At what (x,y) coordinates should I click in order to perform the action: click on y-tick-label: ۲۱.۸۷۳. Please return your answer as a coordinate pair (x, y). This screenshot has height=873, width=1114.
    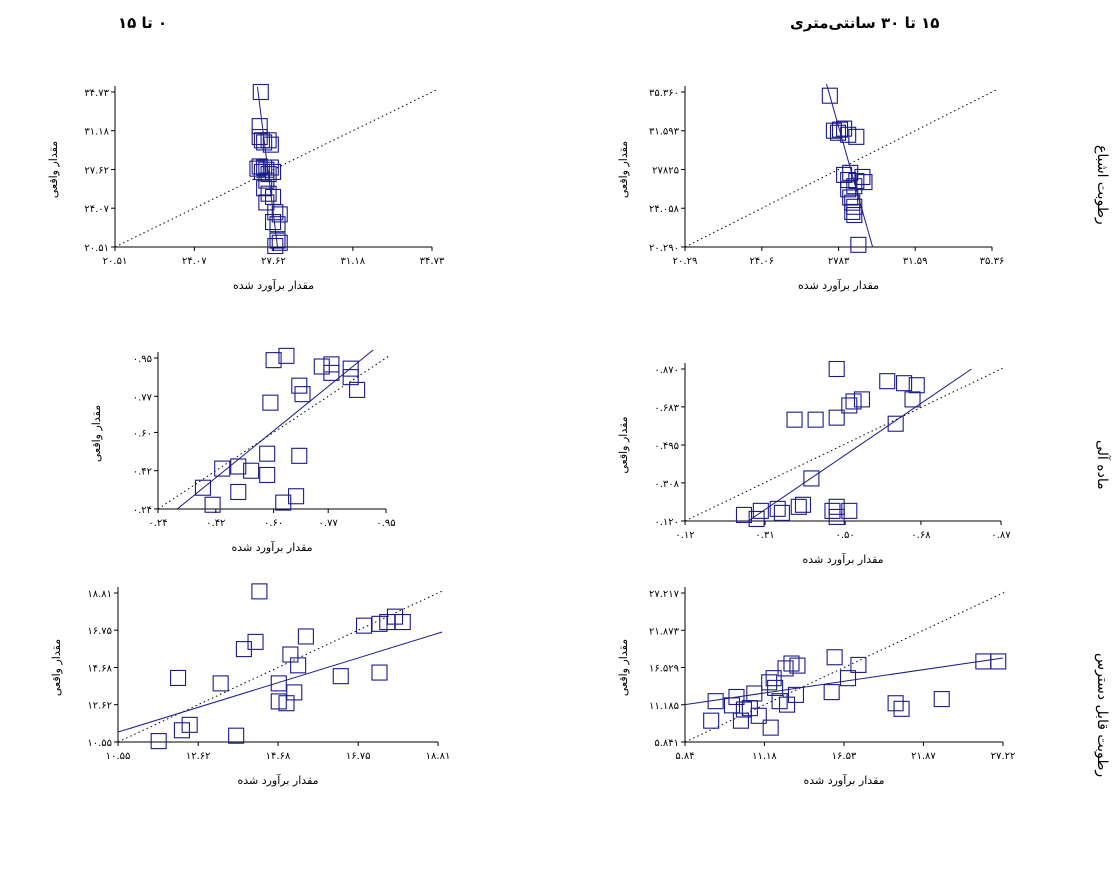
    Looking at the image, I should click on (664, 631).